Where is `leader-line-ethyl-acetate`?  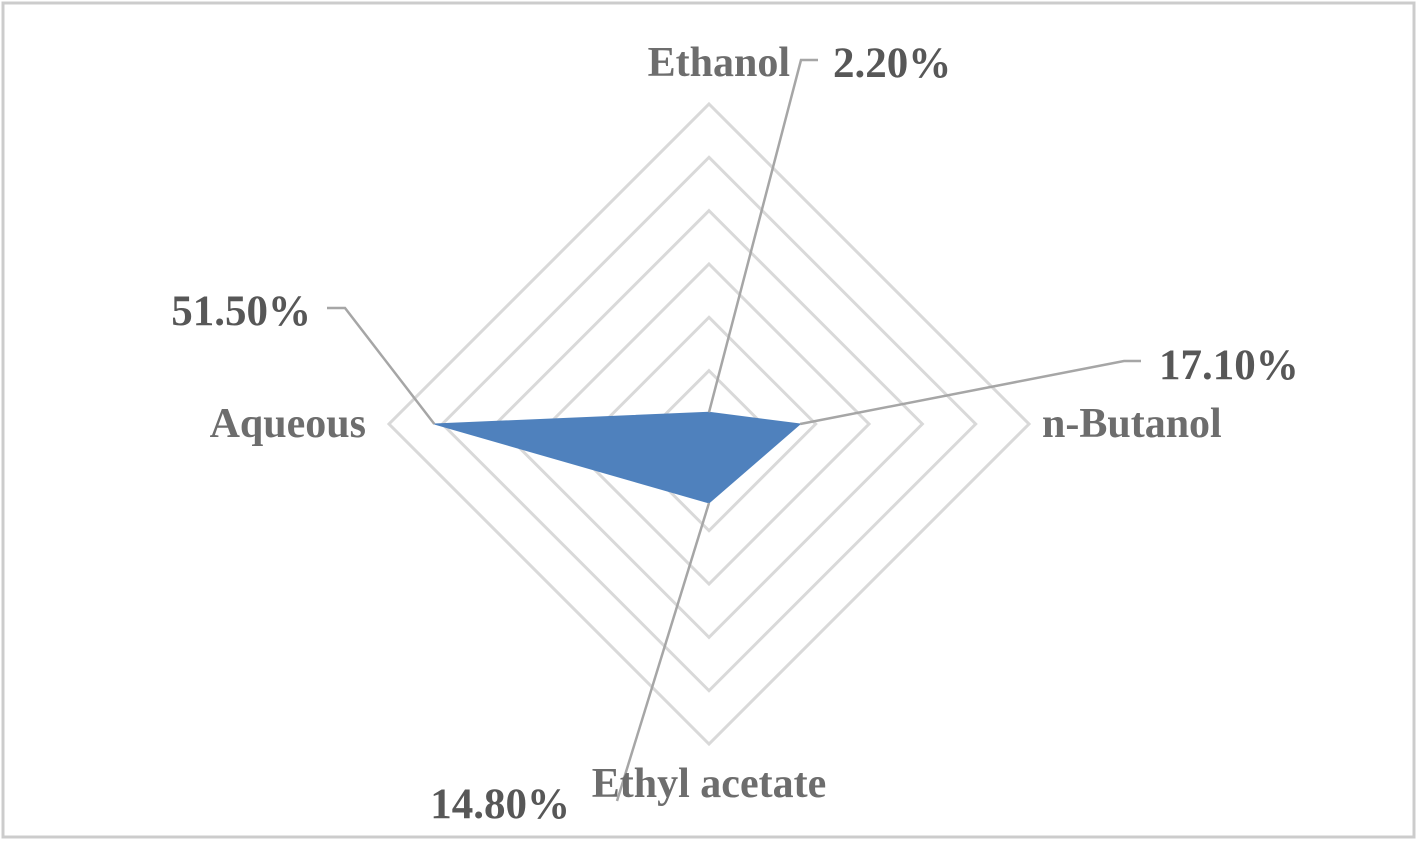
leader-line-ethyl-acetate is located at coordinates (663, 652).